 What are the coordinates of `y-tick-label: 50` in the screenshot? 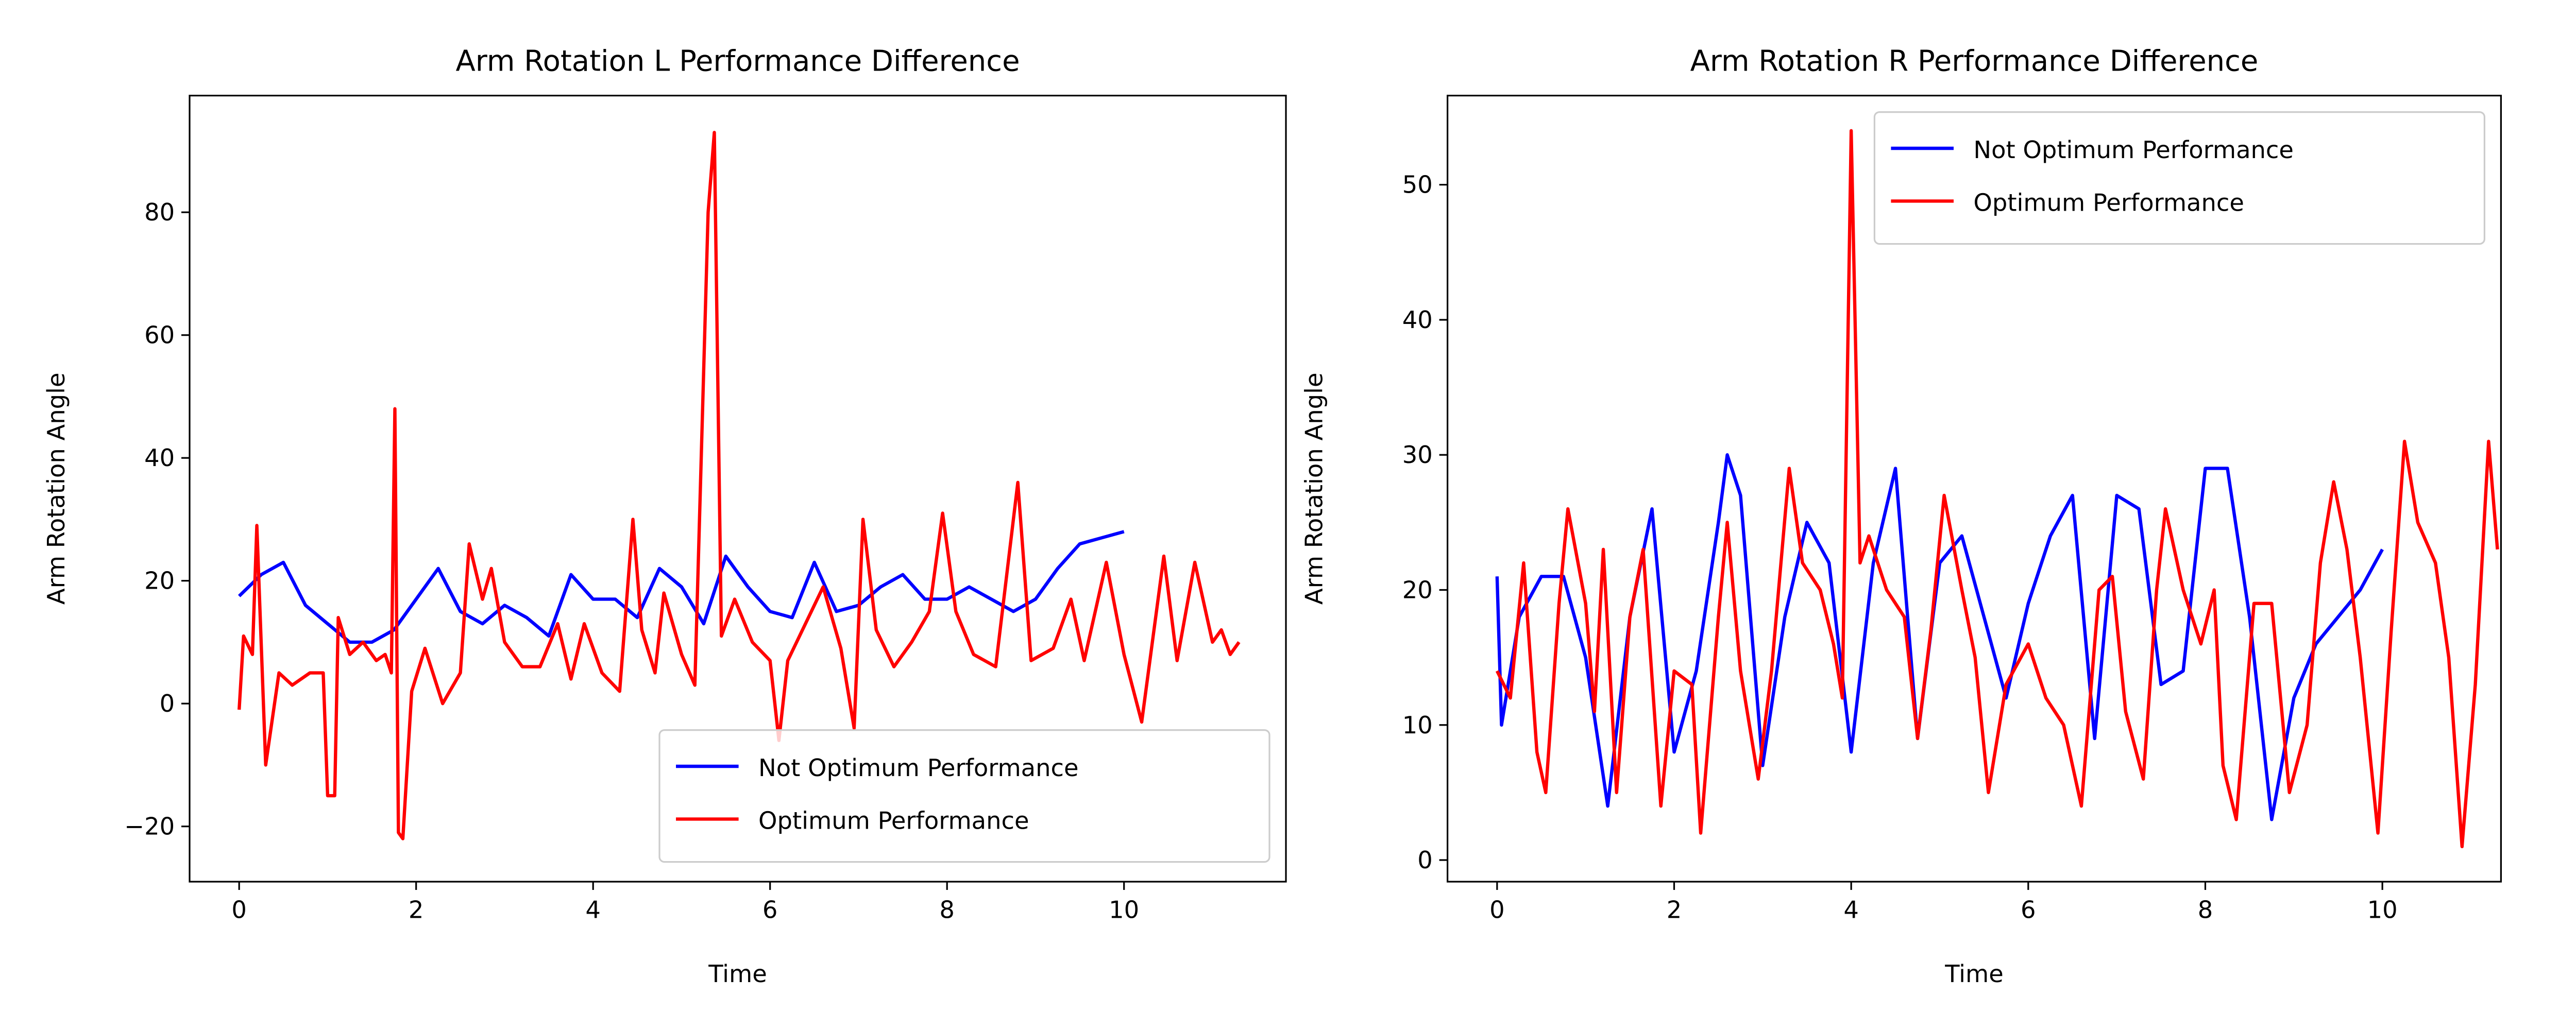 It's located at (1417, 185).